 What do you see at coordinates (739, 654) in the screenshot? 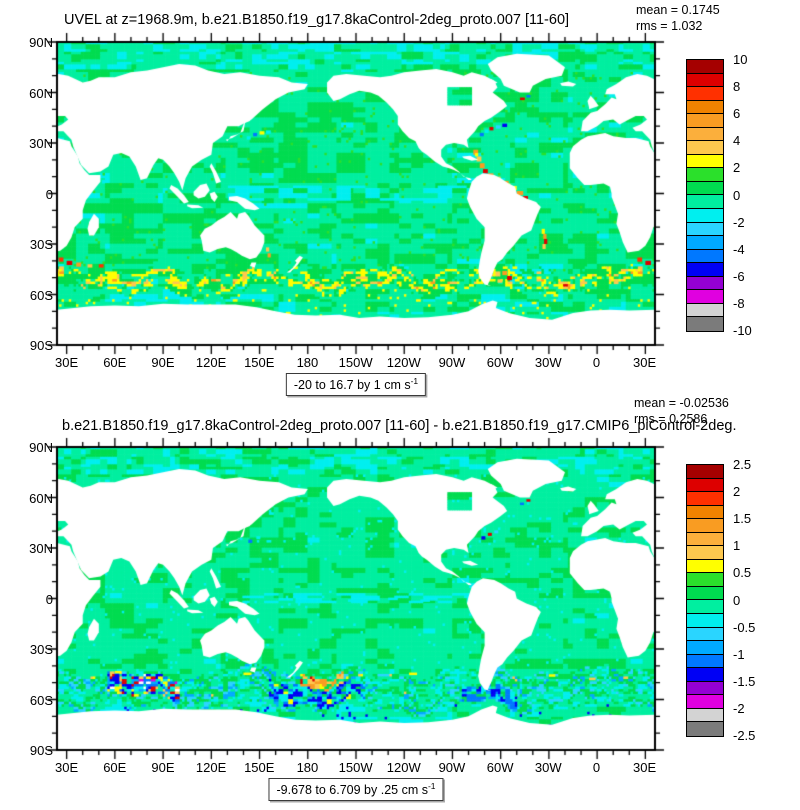
I see `colorbar-tick-label: -1` at bounding box center [739, 654].